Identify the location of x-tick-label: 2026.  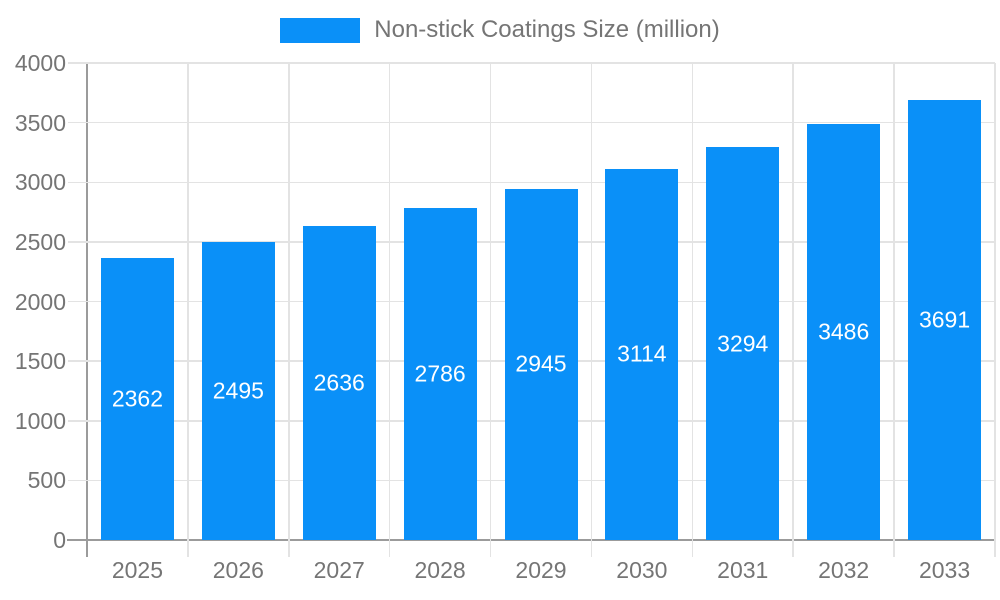
(238, 570).